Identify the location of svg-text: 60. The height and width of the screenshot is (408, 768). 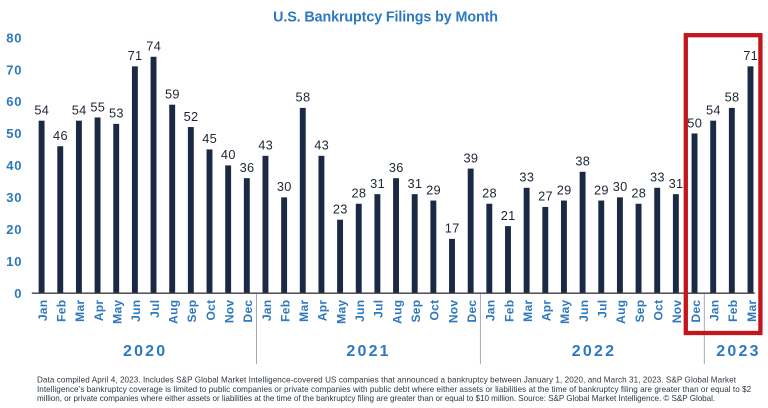
(14, 101).